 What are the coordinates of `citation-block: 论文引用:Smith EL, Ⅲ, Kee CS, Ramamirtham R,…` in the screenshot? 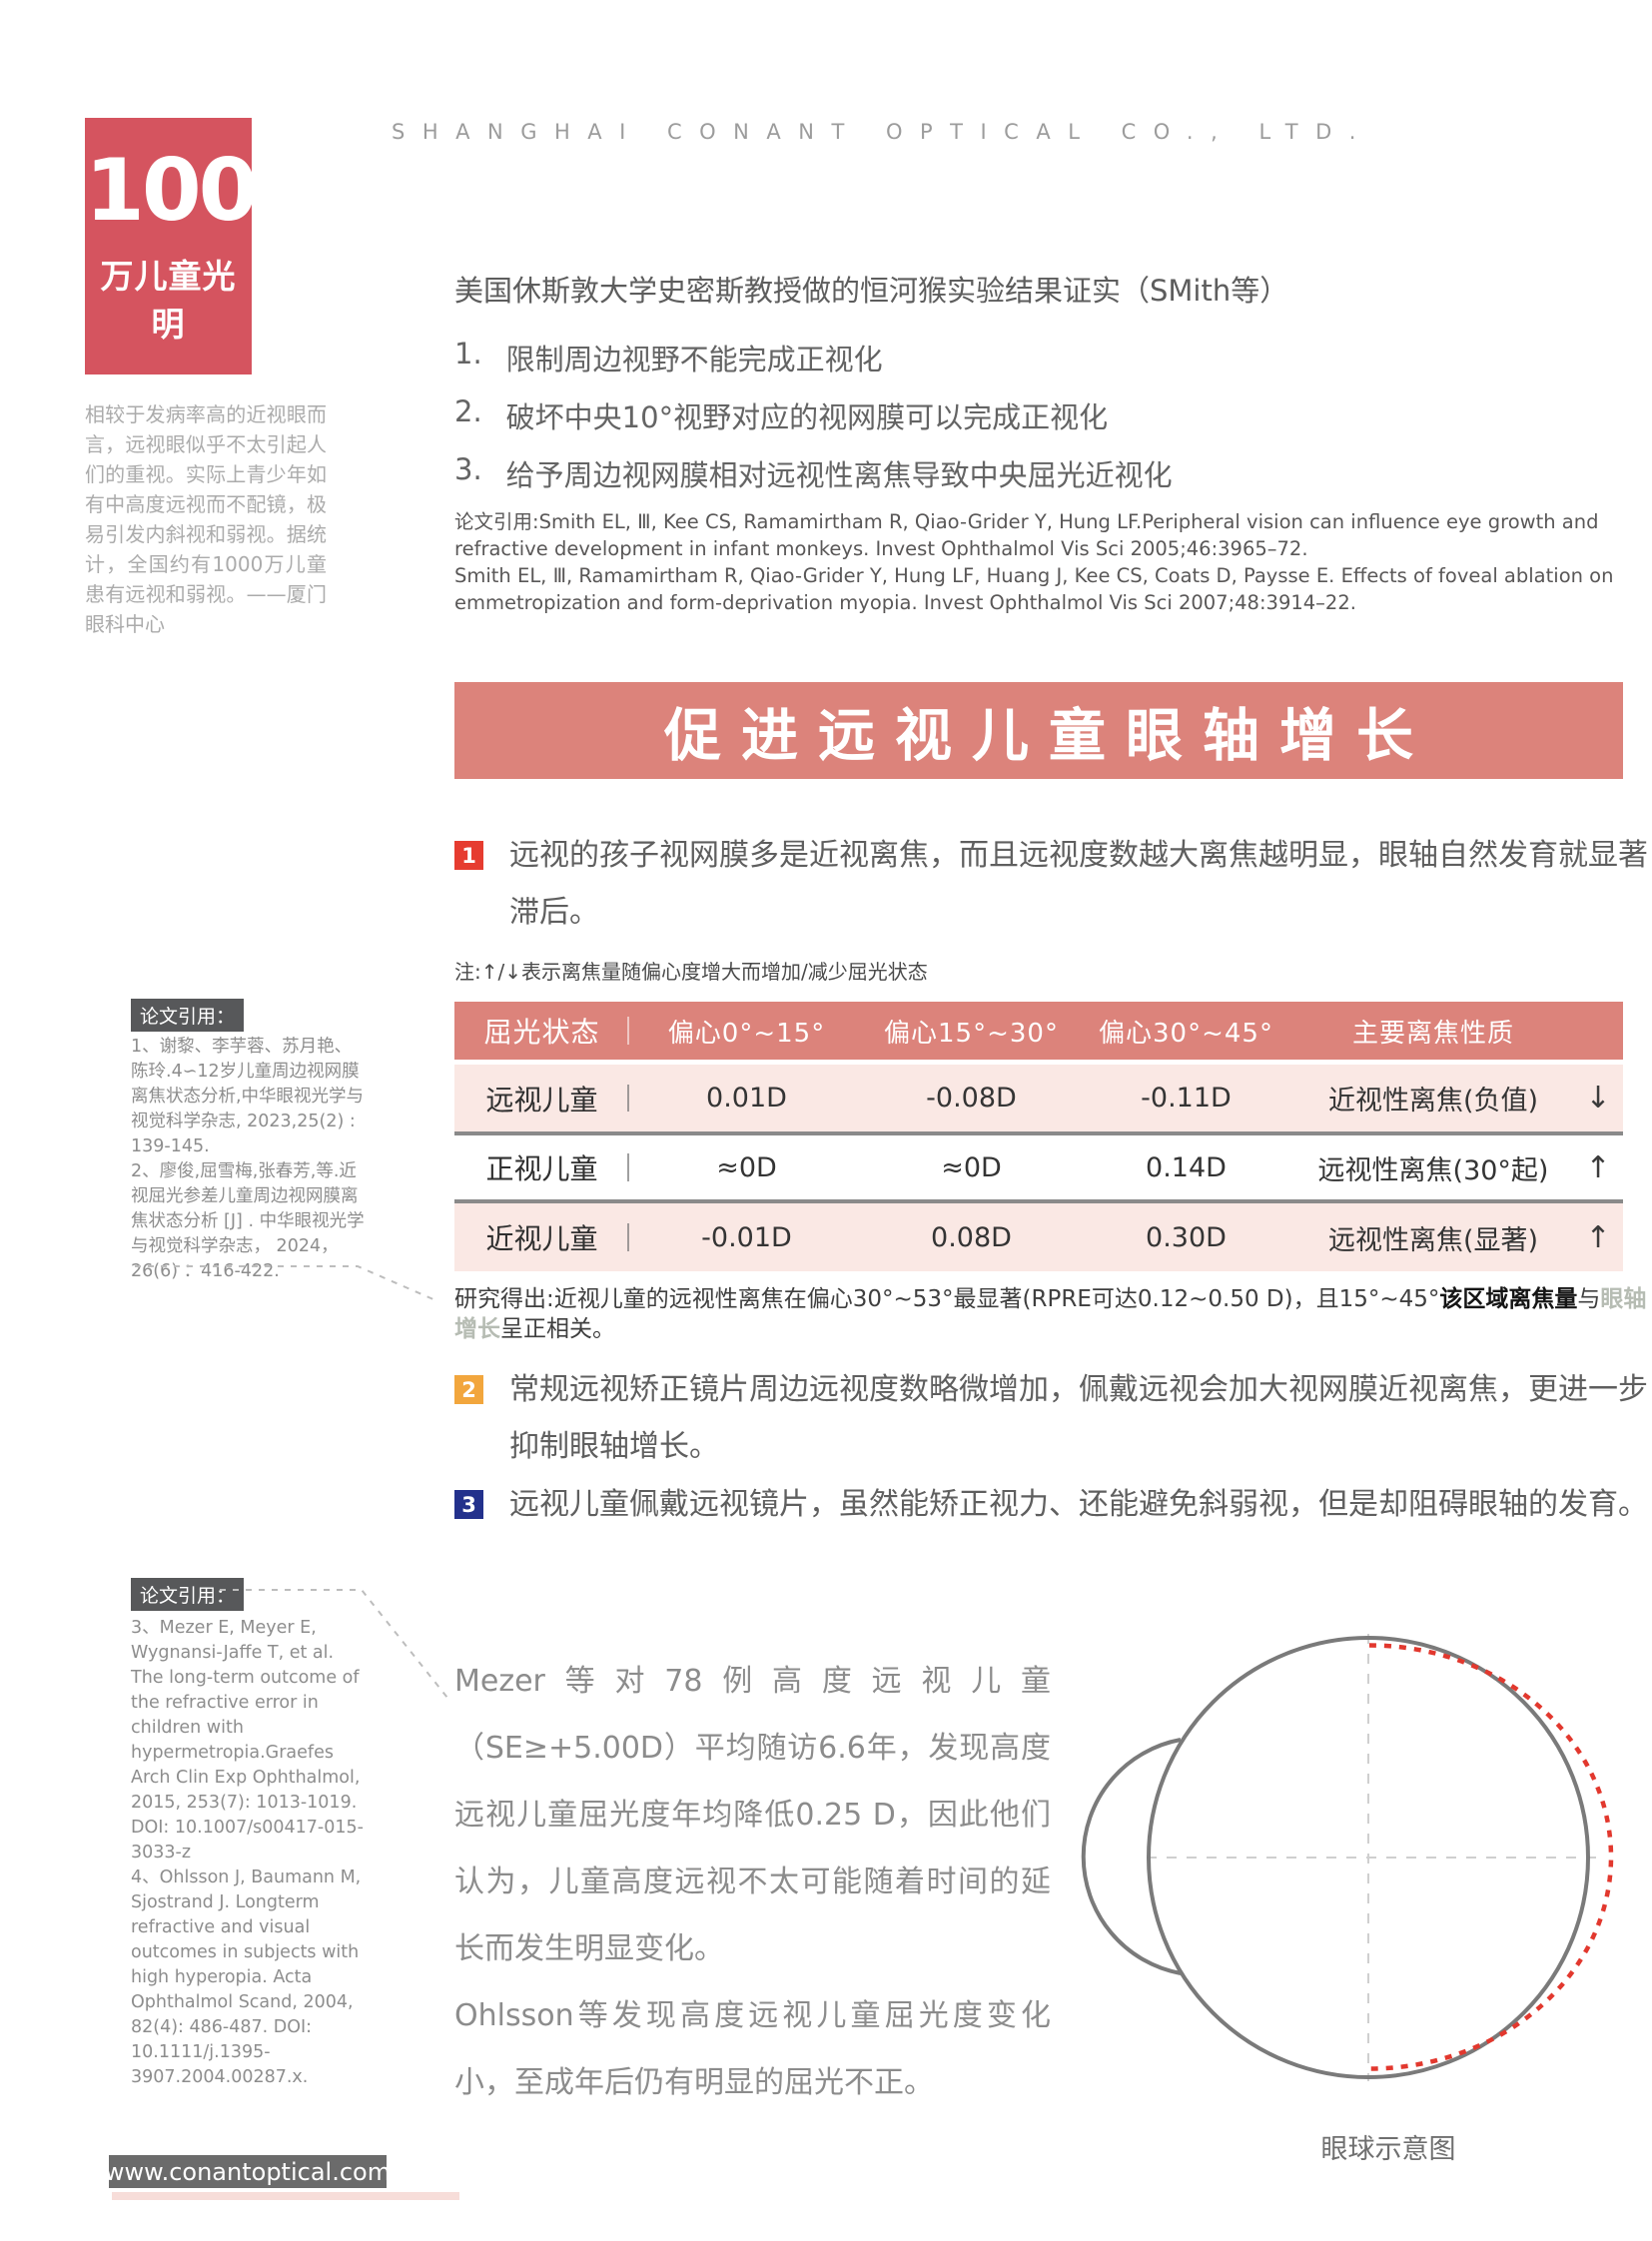 It's located at (1049, 562).